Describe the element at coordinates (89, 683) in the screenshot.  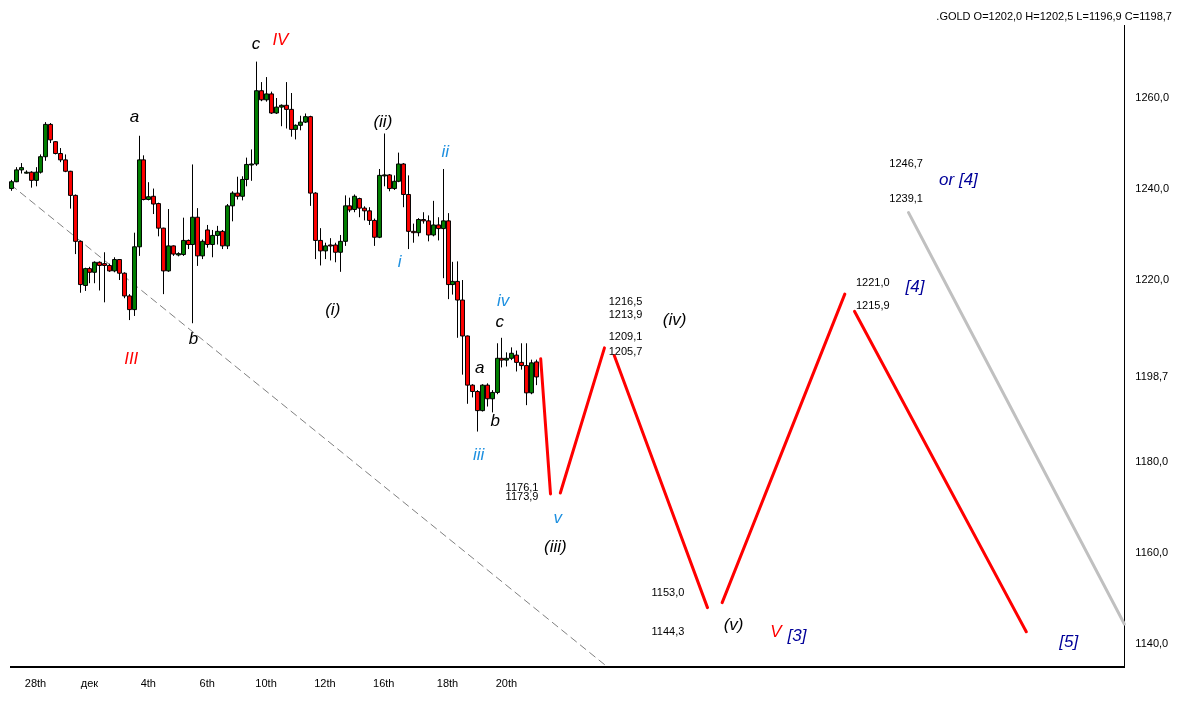
I see `x-tick-label: дек` at that location.